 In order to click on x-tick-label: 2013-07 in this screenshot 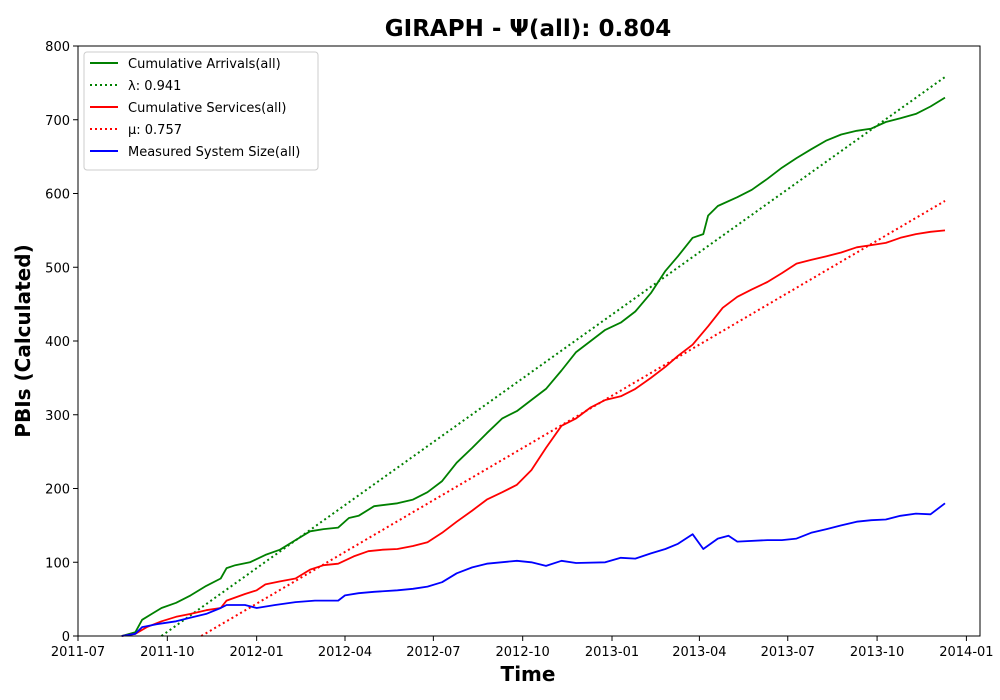, I will do `click(788, 652)`.